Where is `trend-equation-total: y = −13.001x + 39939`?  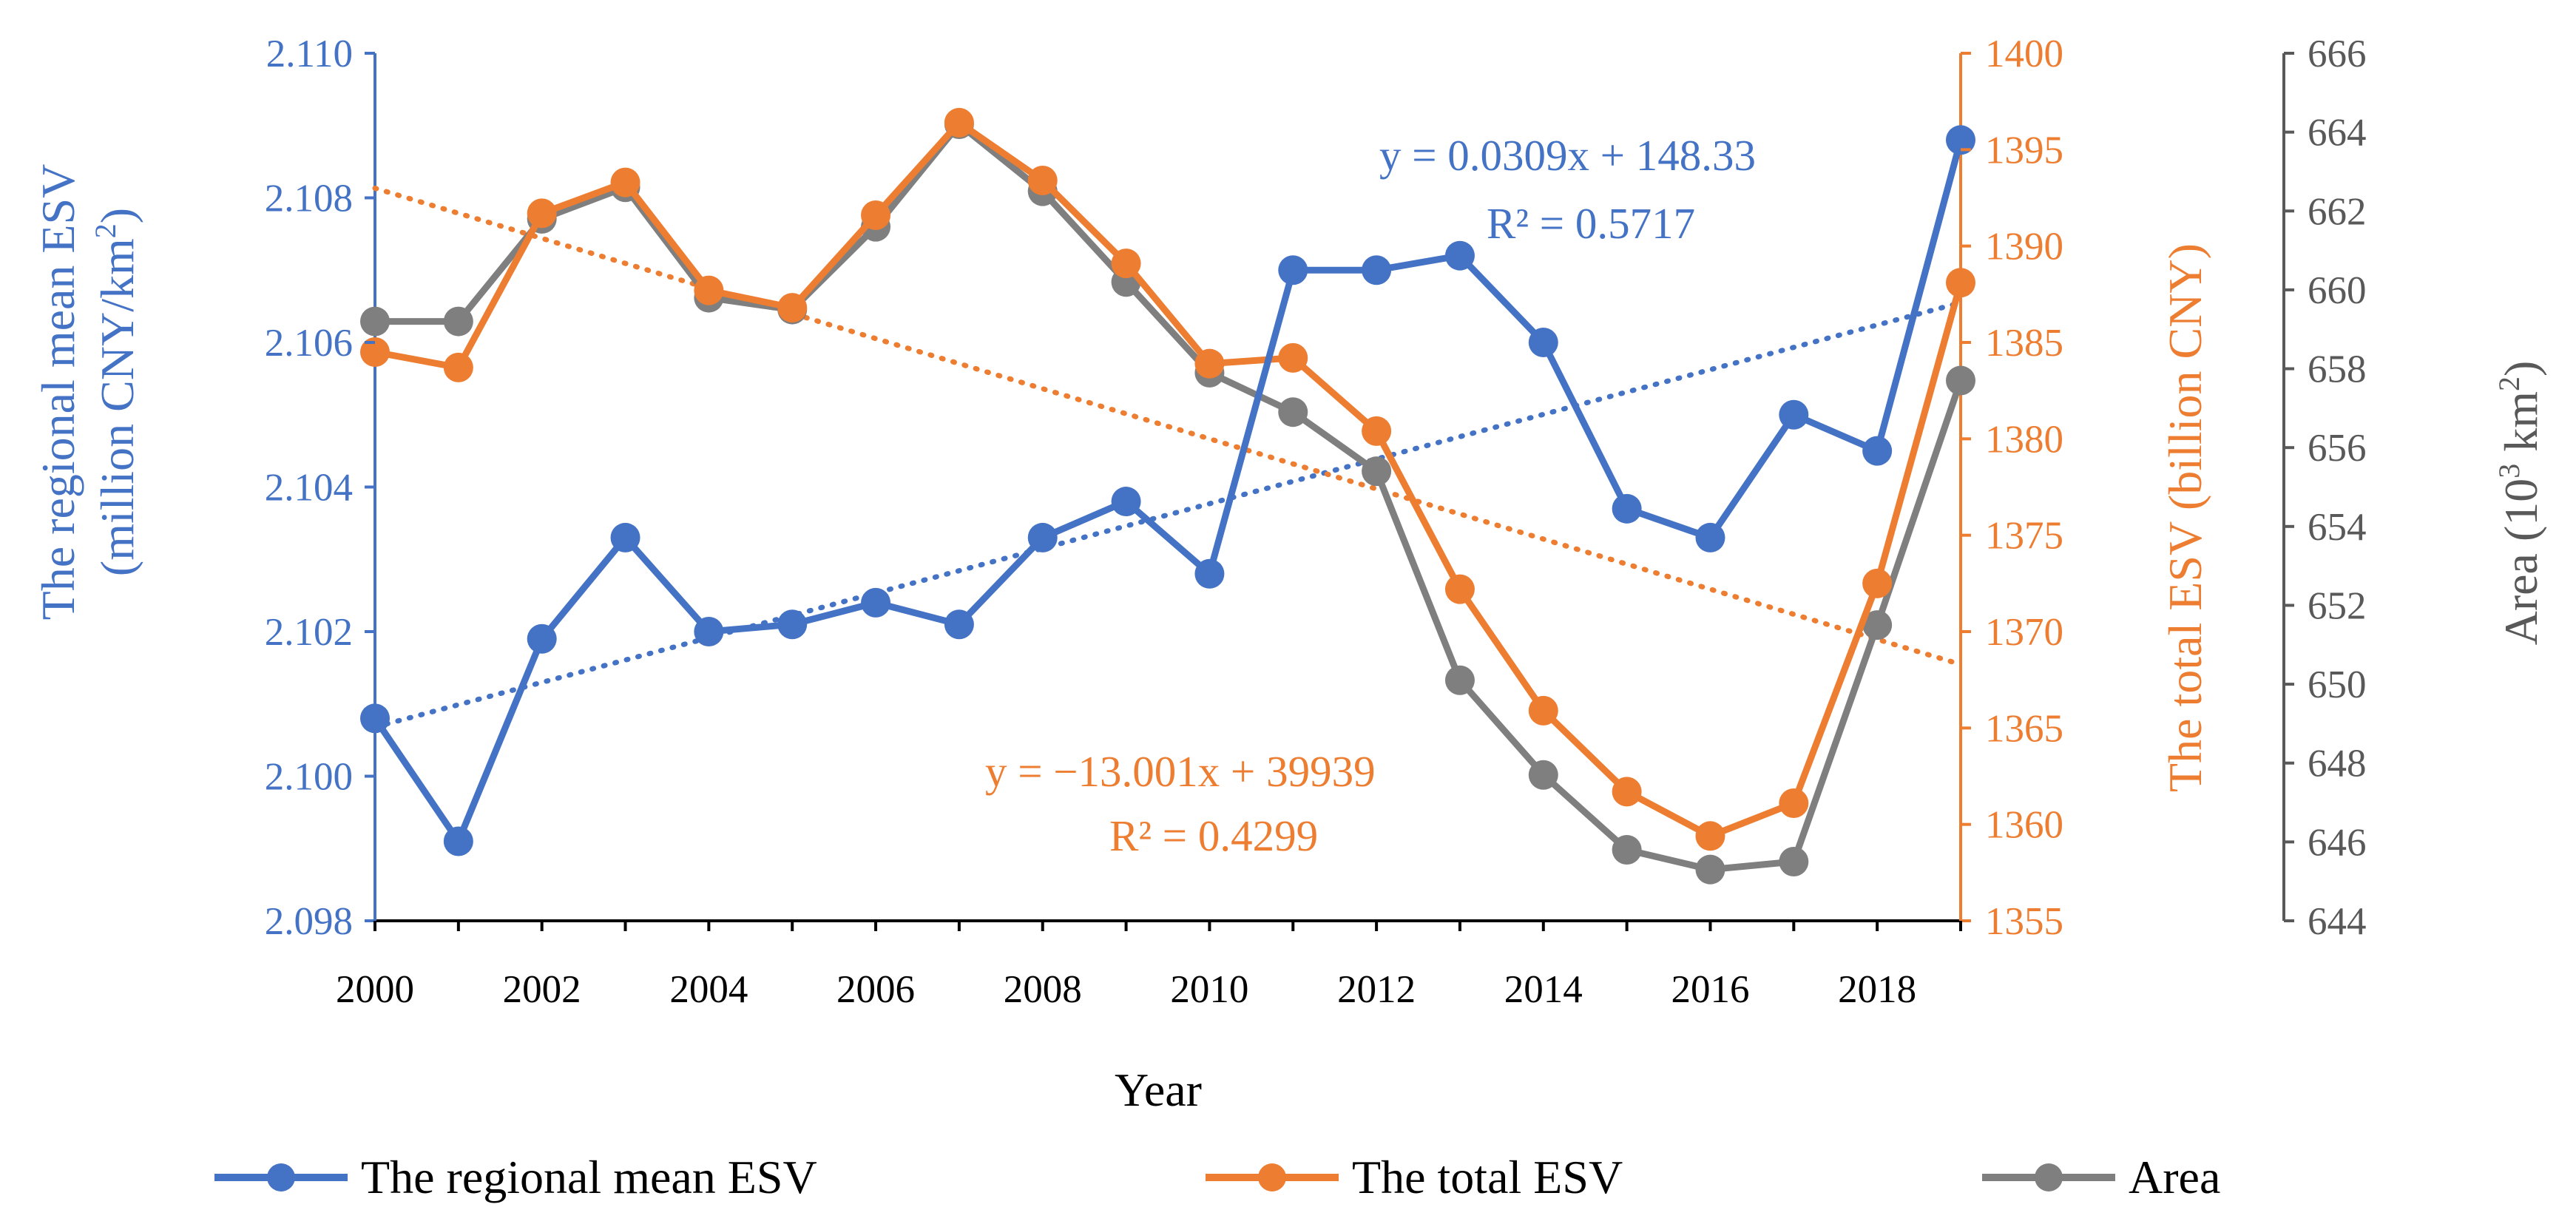
trend-equation-total: y = −13.001x + 39939 is located at coordinates (1180, 772).